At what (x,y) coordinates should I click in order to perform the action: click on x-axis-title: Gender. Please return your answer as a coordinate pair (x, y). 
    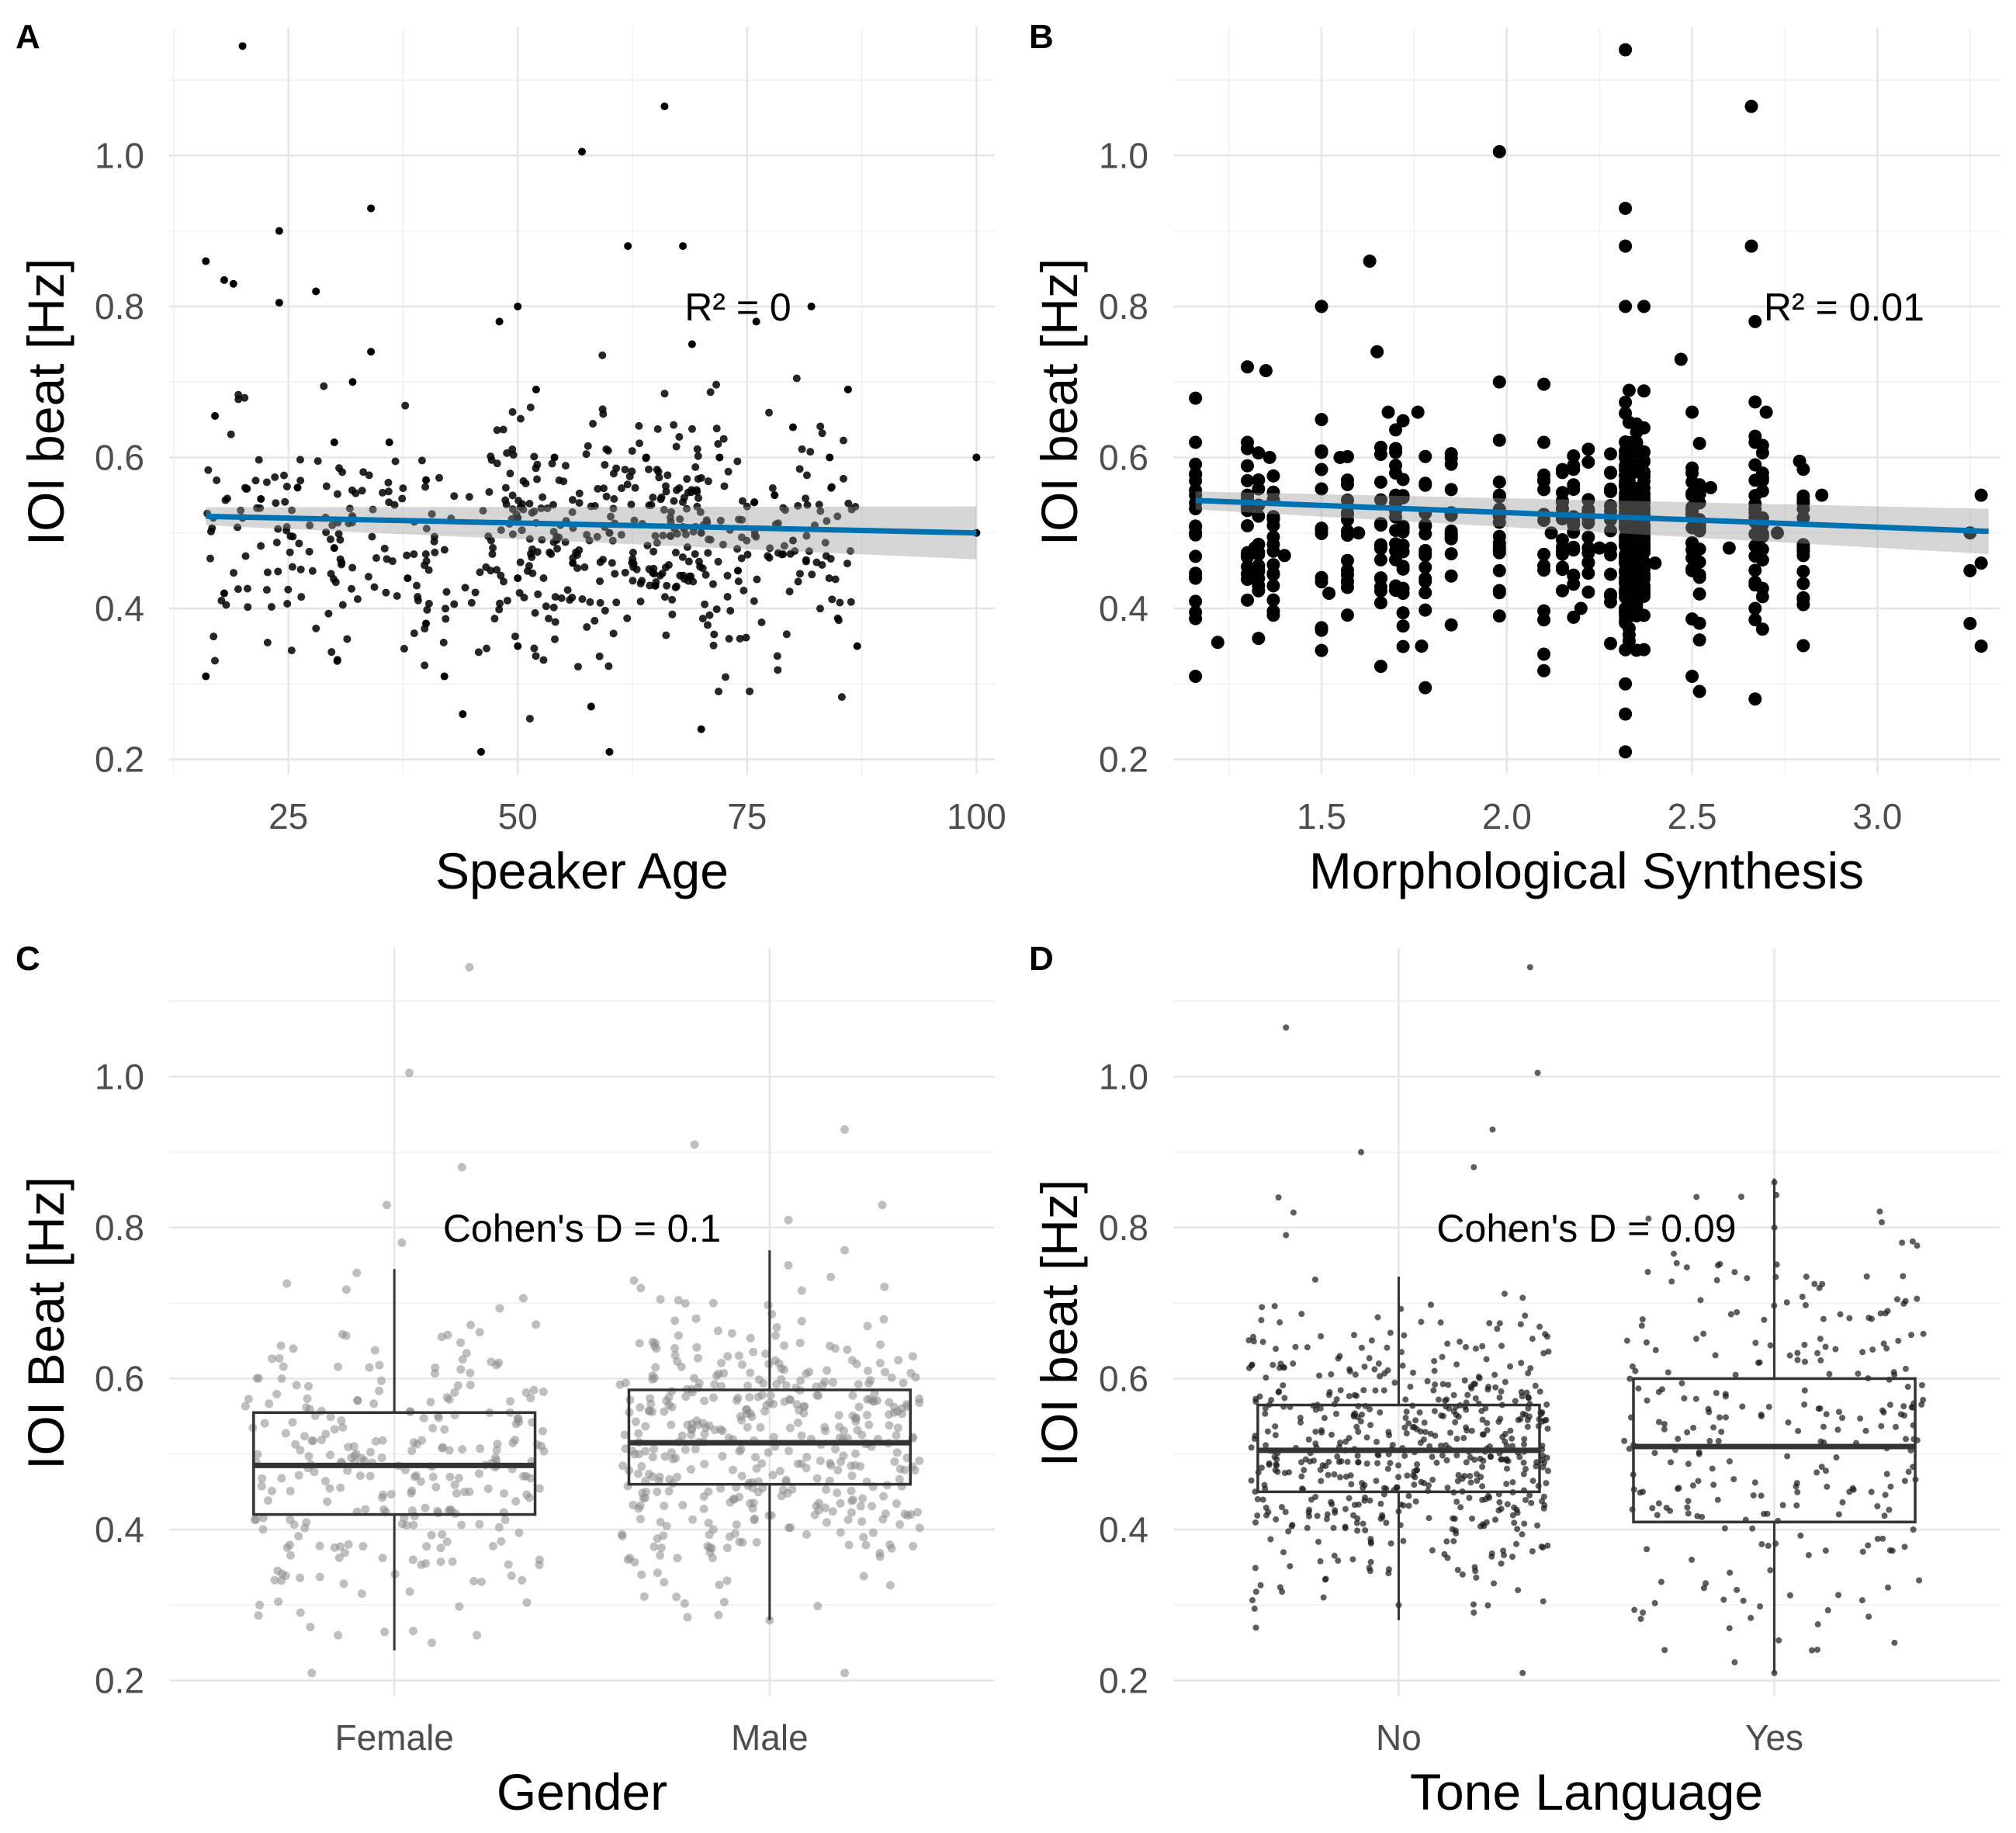
    Looking at the image, I should click on (582, 1792).